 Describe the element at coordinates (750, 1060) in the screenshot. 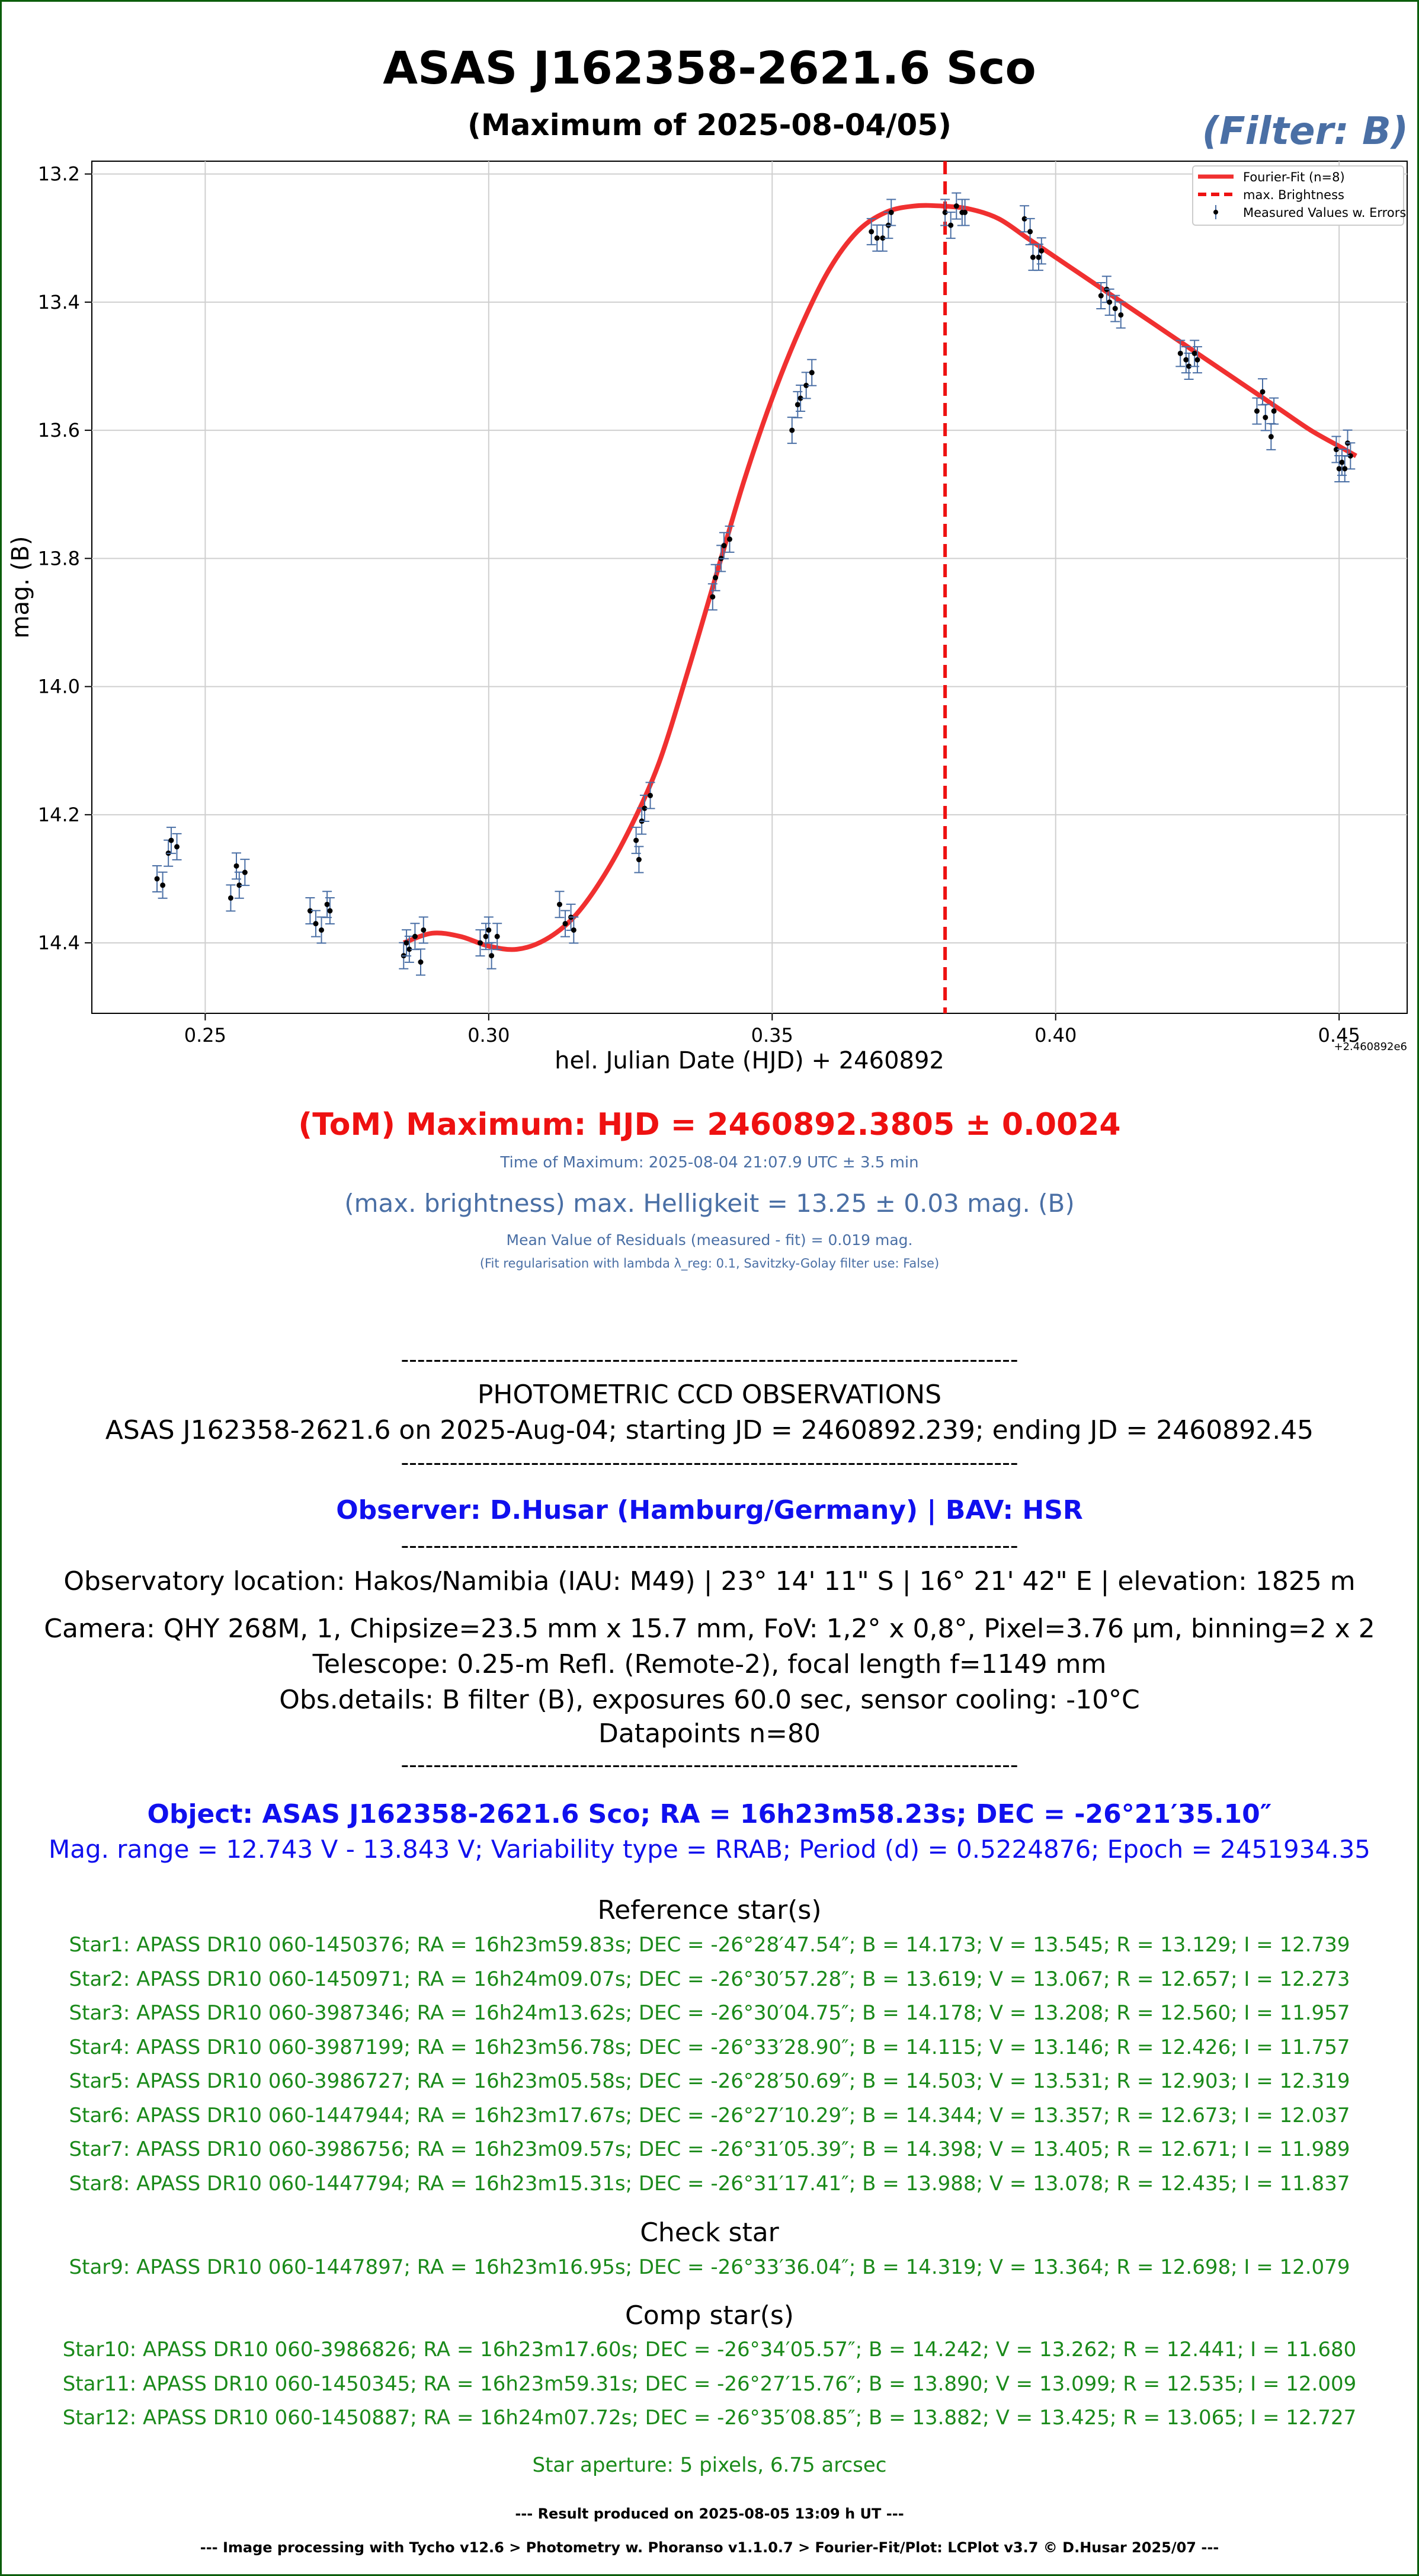

I see `x-axis-label: hel. Julian Date (HJD) + 2460892` at that location.